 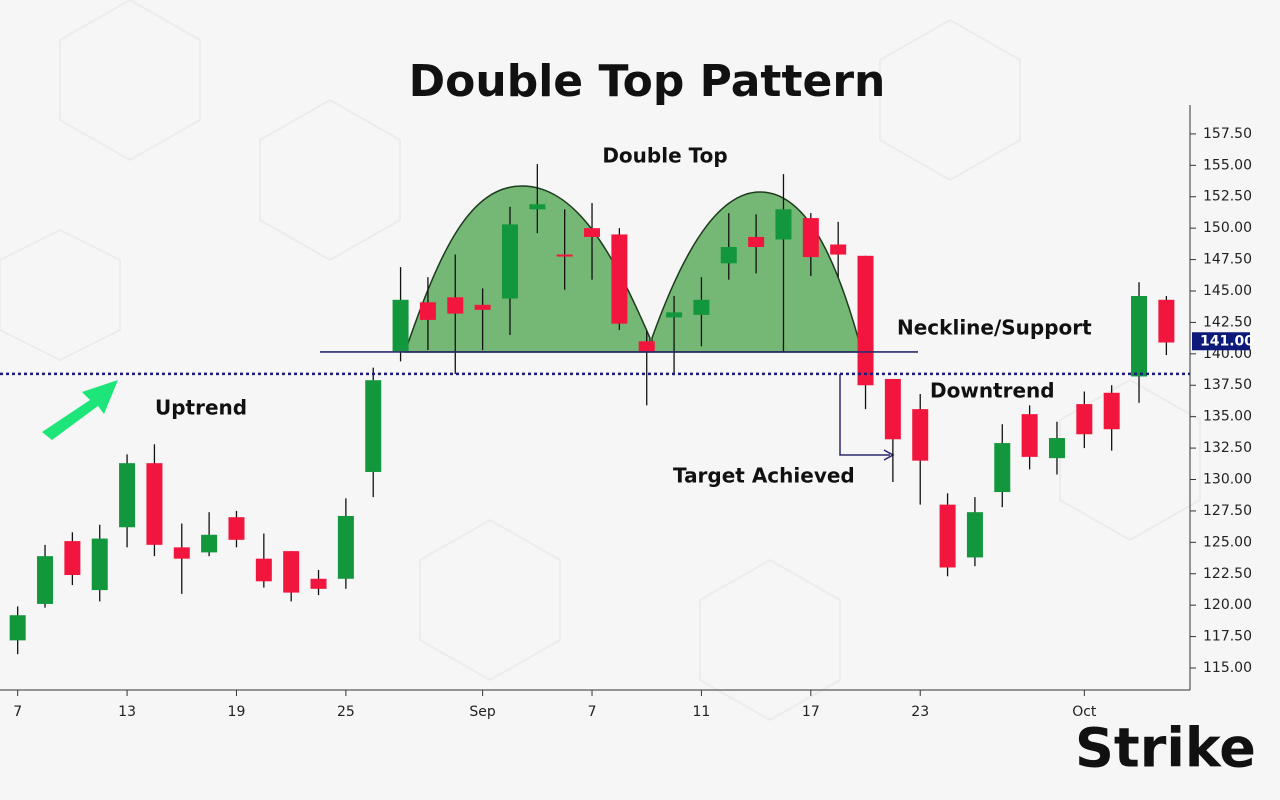 I want to click on uptrend-arrow, so click(x=80, y=410).